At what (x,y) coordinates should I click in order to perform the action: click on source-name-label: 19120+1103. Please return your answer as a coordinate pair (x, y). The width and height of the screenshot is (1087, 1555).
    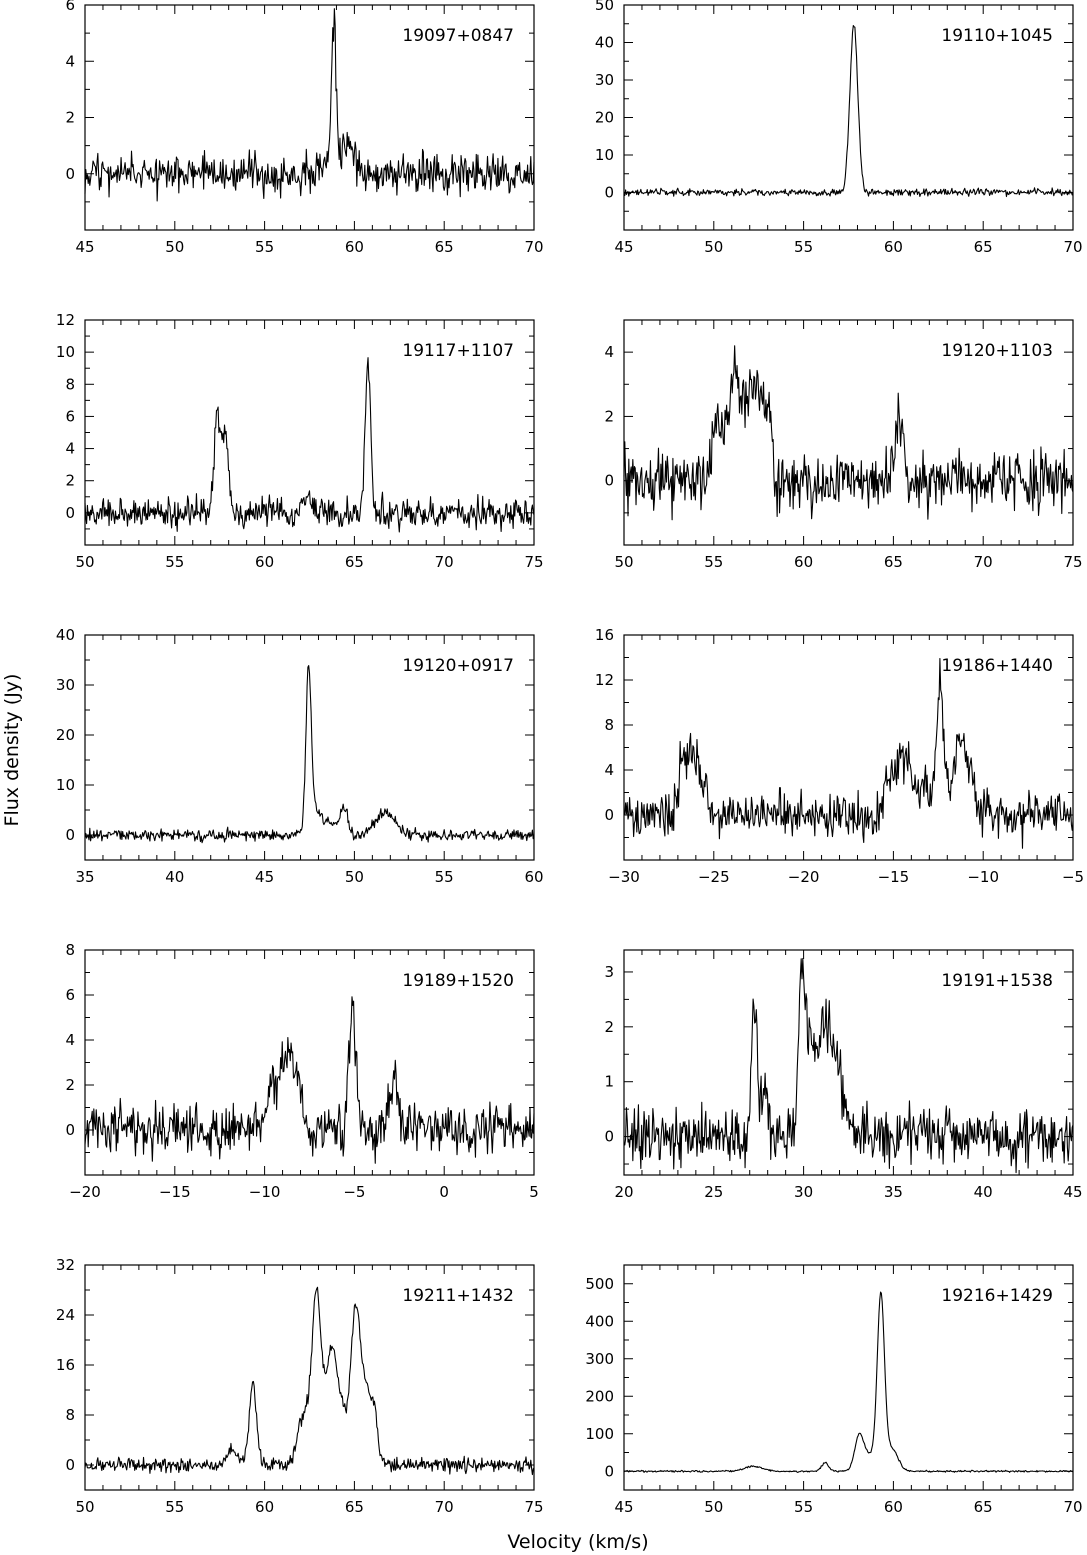
    Looking at the image, I should click on (997, 351).